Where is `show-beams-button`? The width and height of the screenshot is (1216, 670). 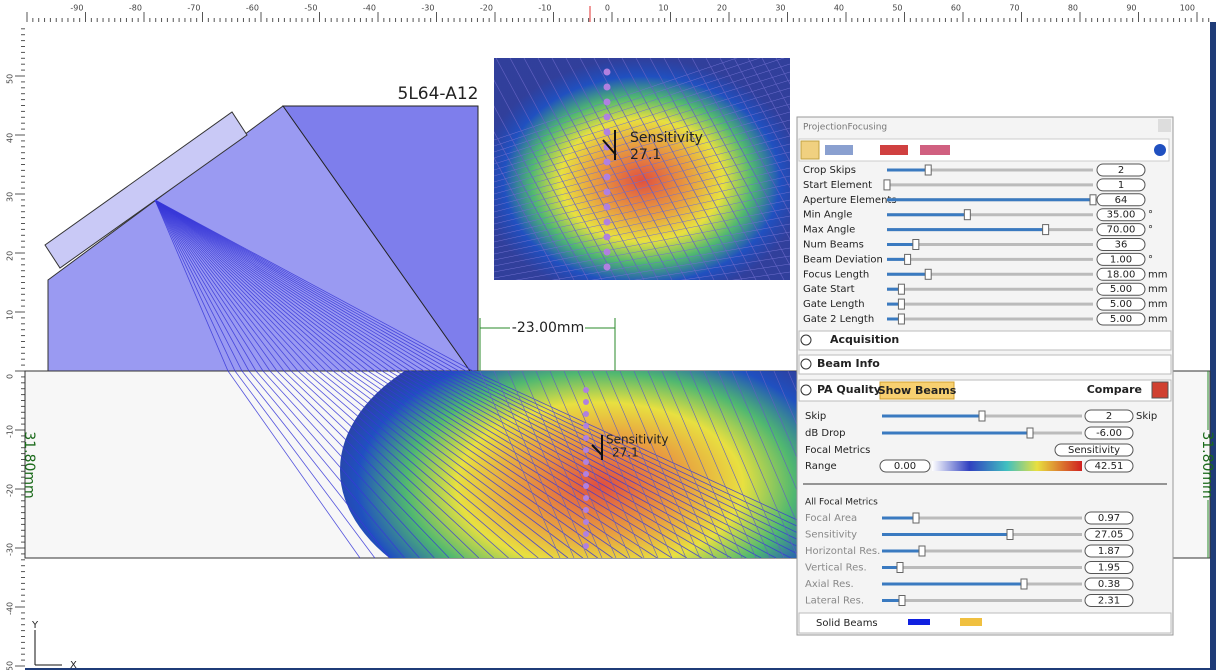
show-beams-button is located at coordinates (917, 390).